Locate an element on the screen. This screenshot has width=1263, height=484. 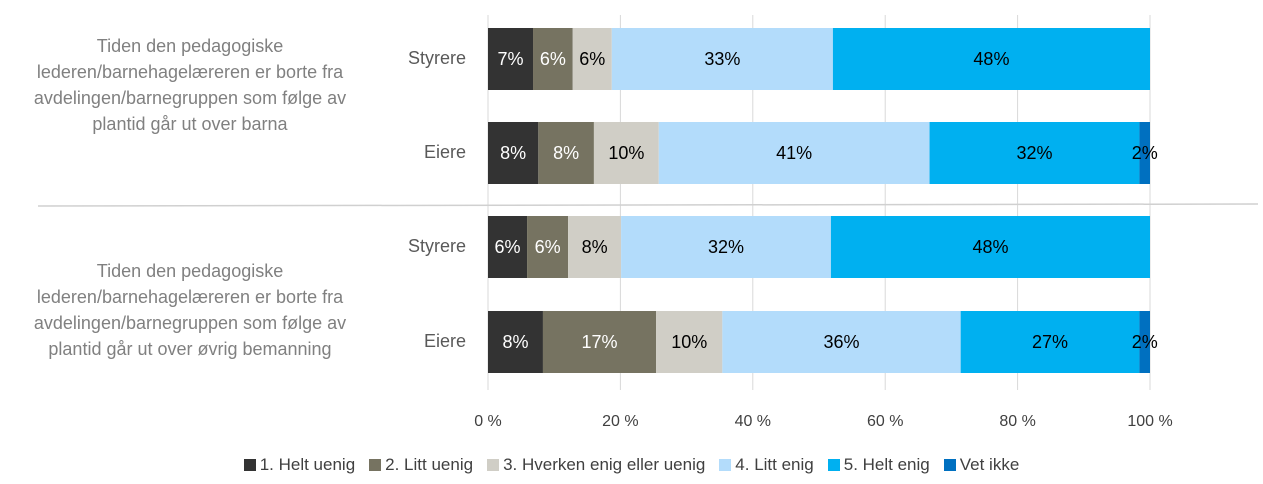
legend-label: 1. Helt uenig is located at coordinates (307, 464).